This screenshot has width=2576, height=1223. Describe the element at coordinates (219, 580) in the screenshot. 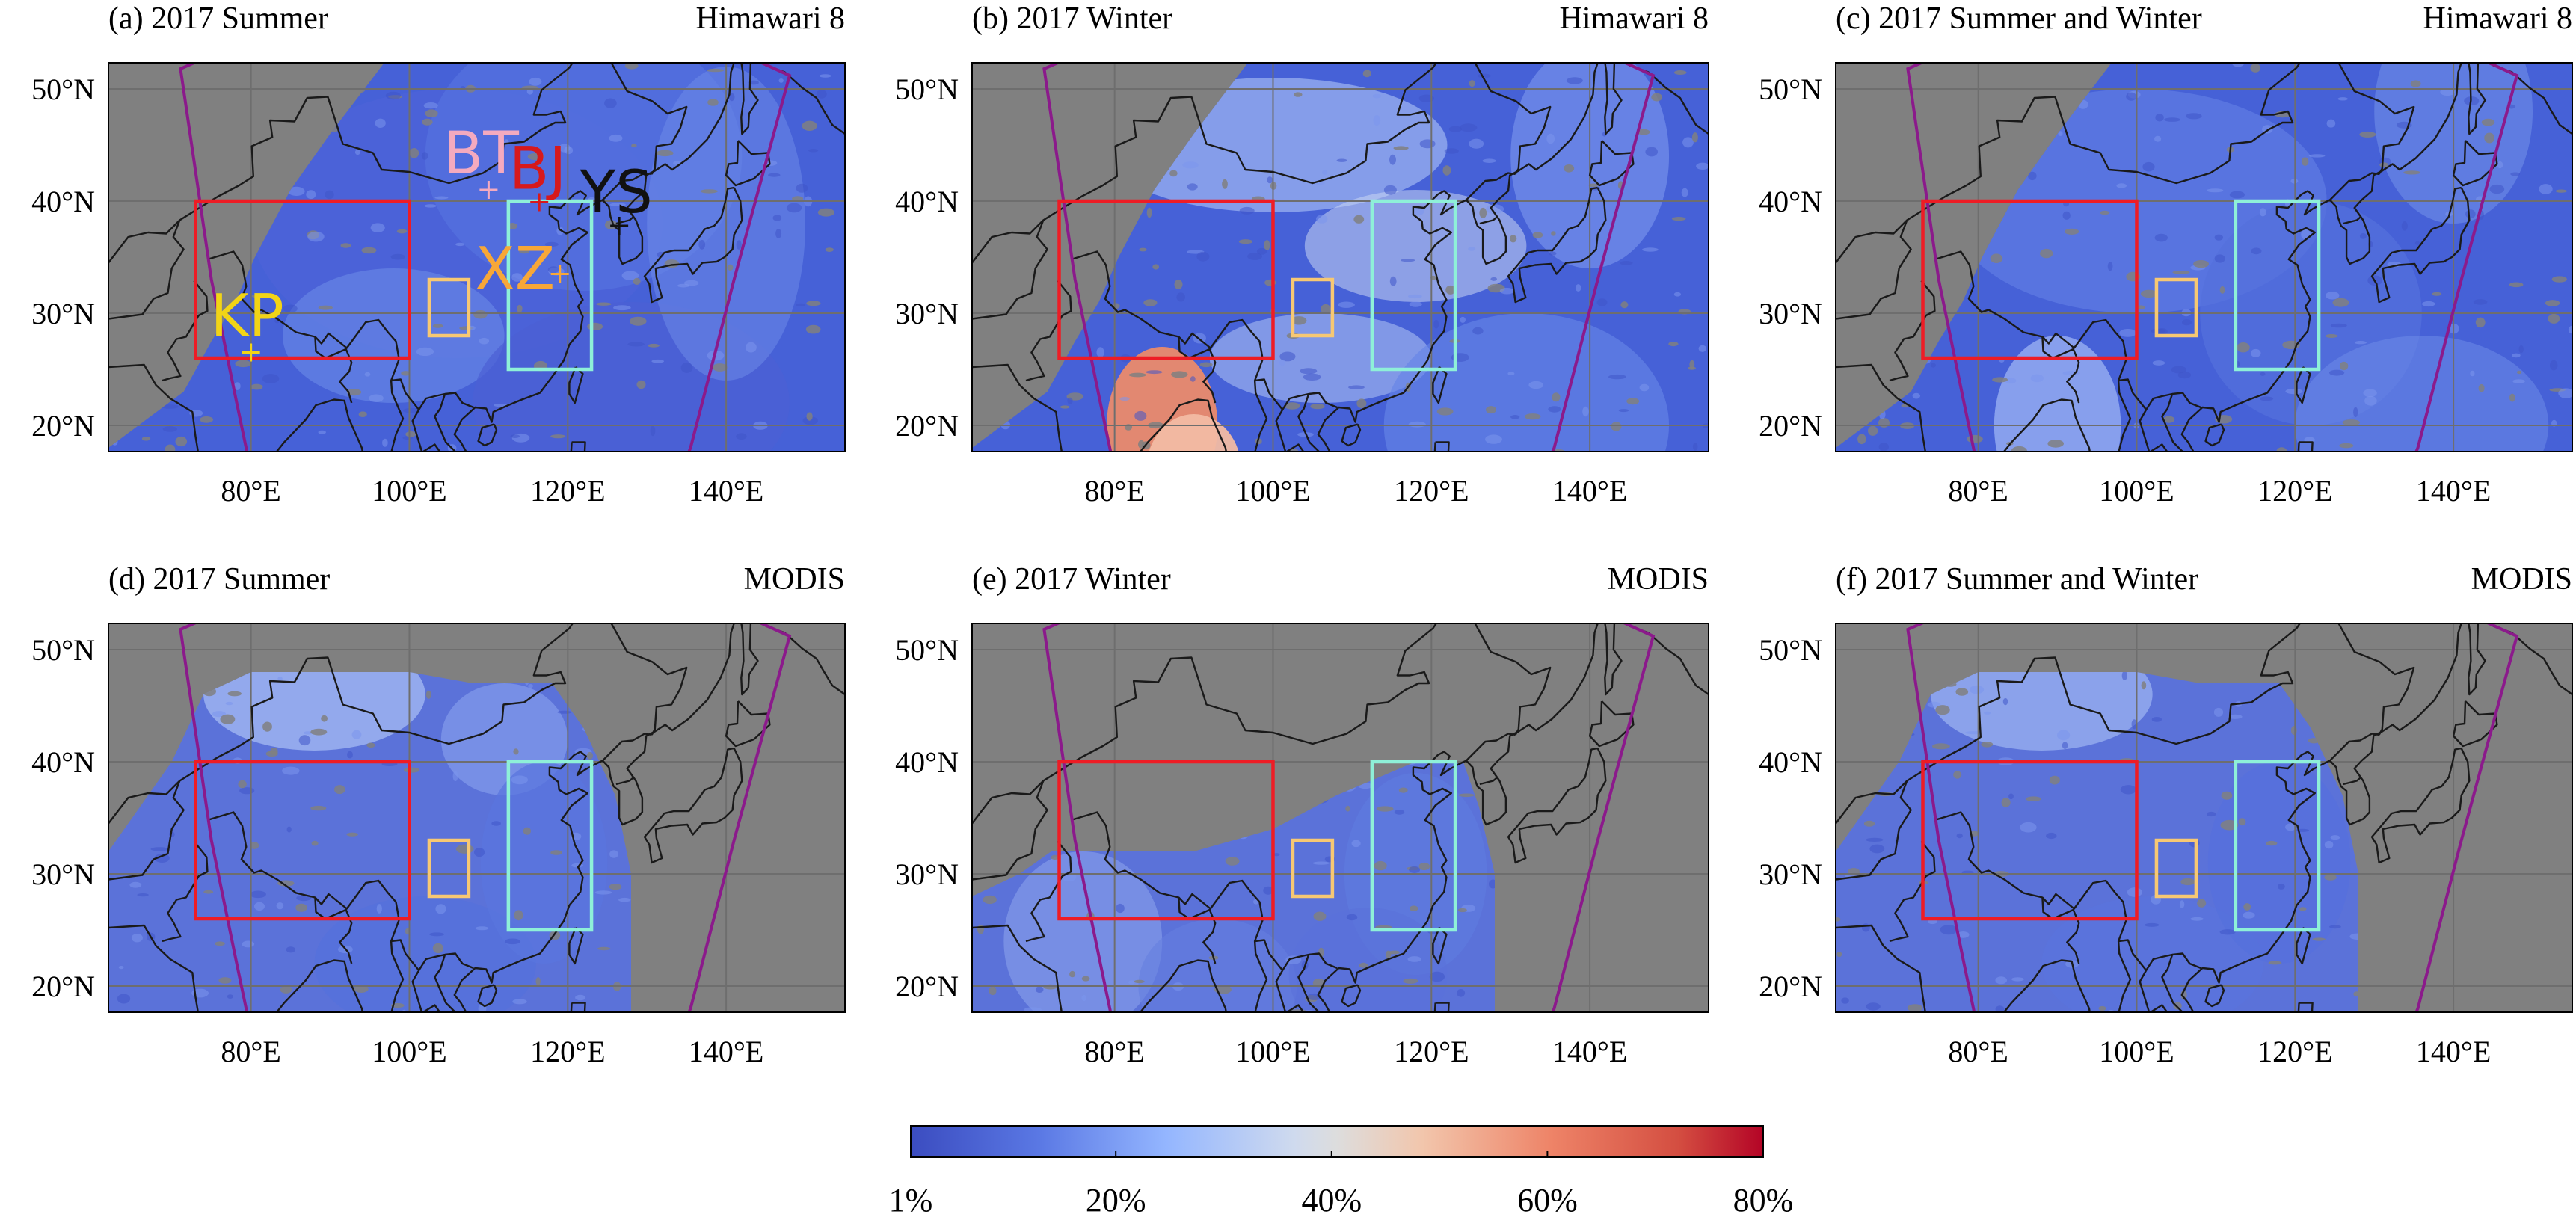

I see `panel-title: (d) 2017 Summer` at that location.